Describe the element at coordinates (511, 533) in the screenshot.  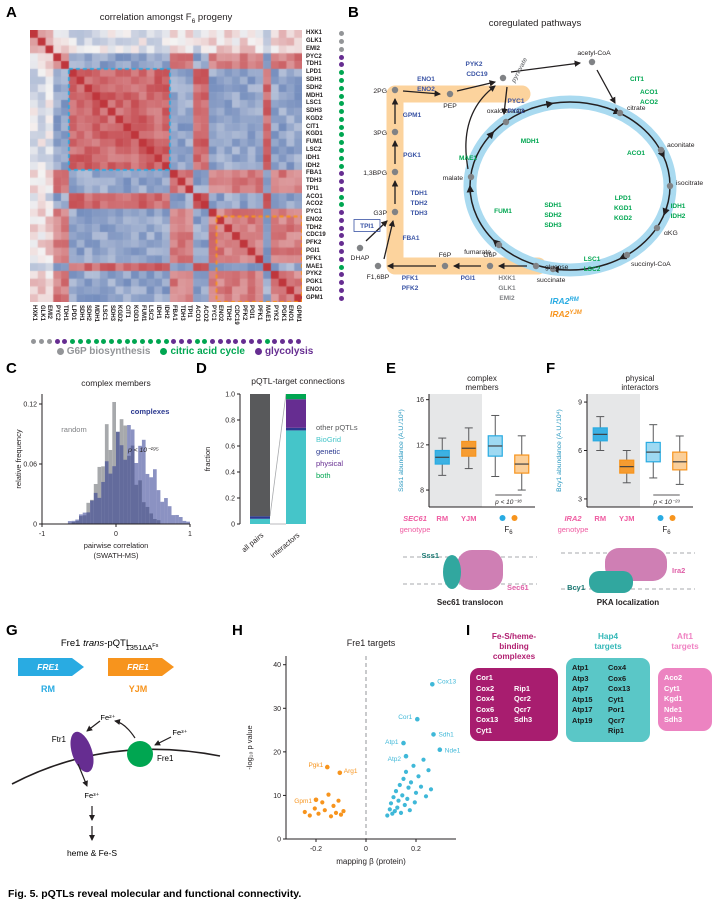
I see `tspan-shape: 6` at that location.